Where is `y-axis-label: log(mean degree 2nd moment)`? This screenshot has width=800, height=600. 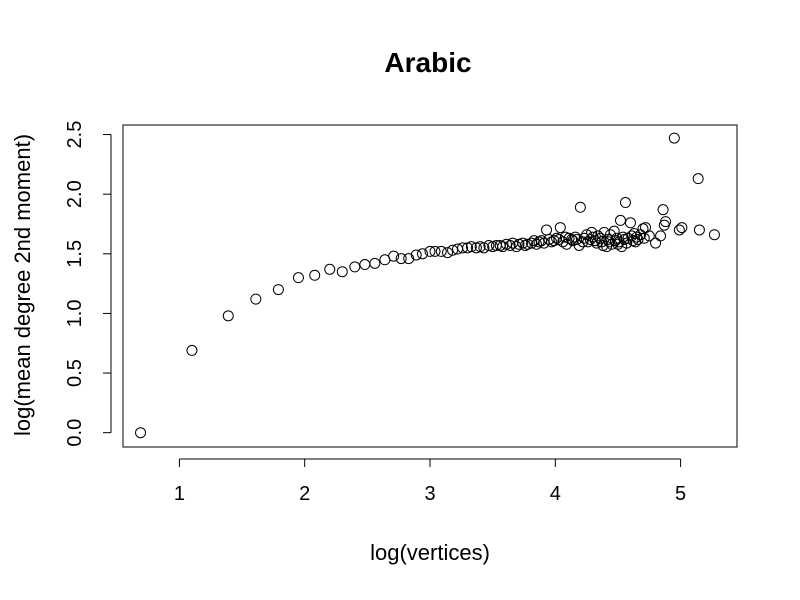
y-axis-label: log(mean degree 2nd moment) is located at coordinates (22, 285).